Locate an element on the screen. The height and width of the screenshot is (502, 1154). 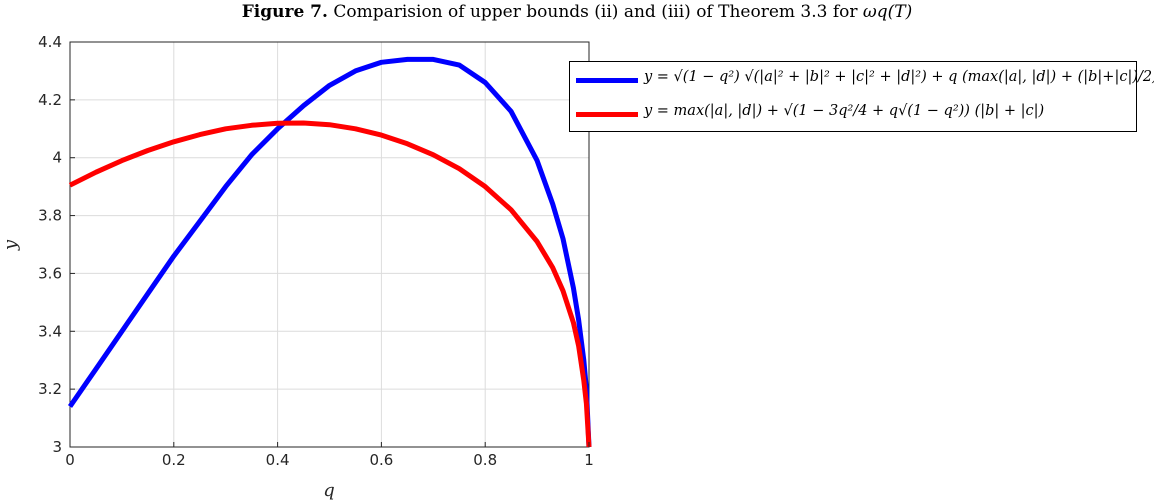
x-tick-label: 1 is located at coordinates (589, 460).